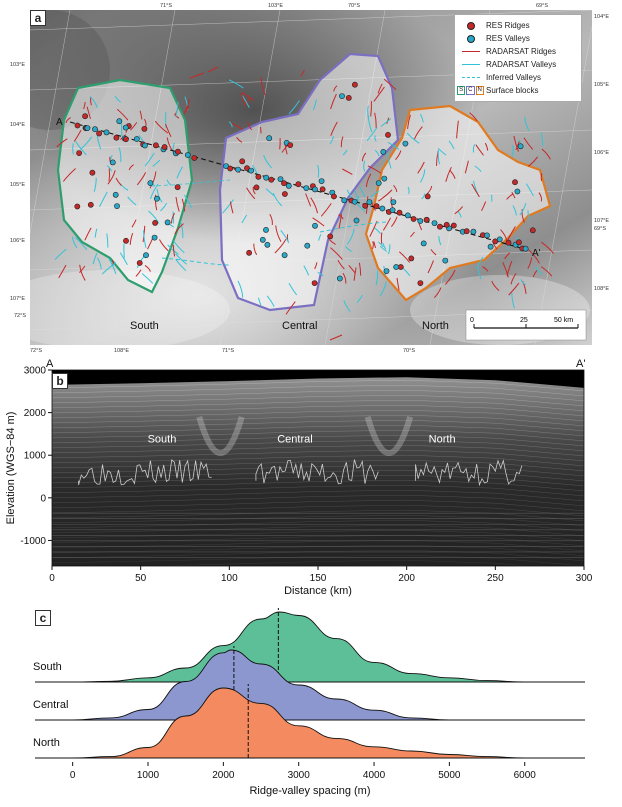 This screenshot has width=622, height=807. What do you see at coordinates (223, 775) in the screenshot?
I see `c-xtick-label: 2000` at bounding box center [223, 775].